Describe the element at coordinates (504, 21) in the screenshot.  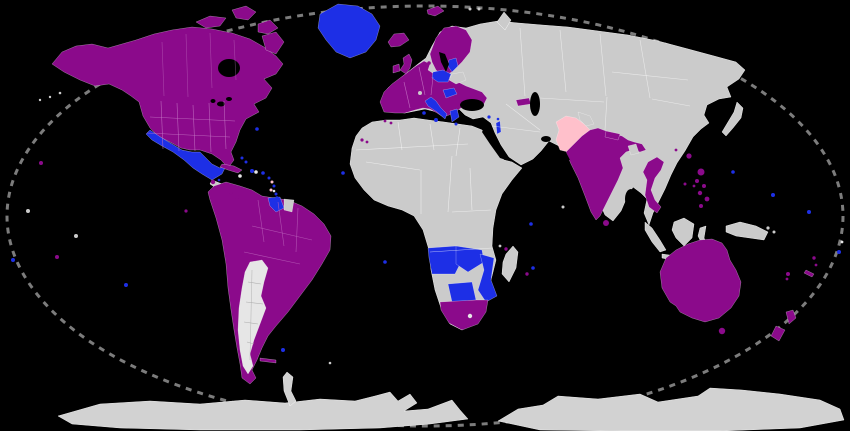
I see `novaya-zemlya` at that location.